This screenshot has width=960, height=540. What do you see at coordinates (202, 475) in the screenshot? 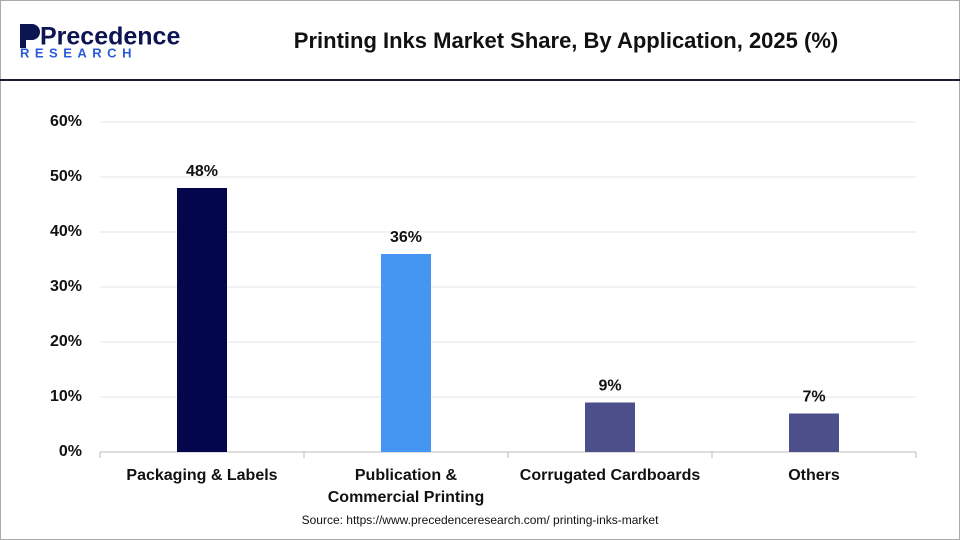
I see `x-tick-label: Packaging & Labels` at bounding box center [202, 475].